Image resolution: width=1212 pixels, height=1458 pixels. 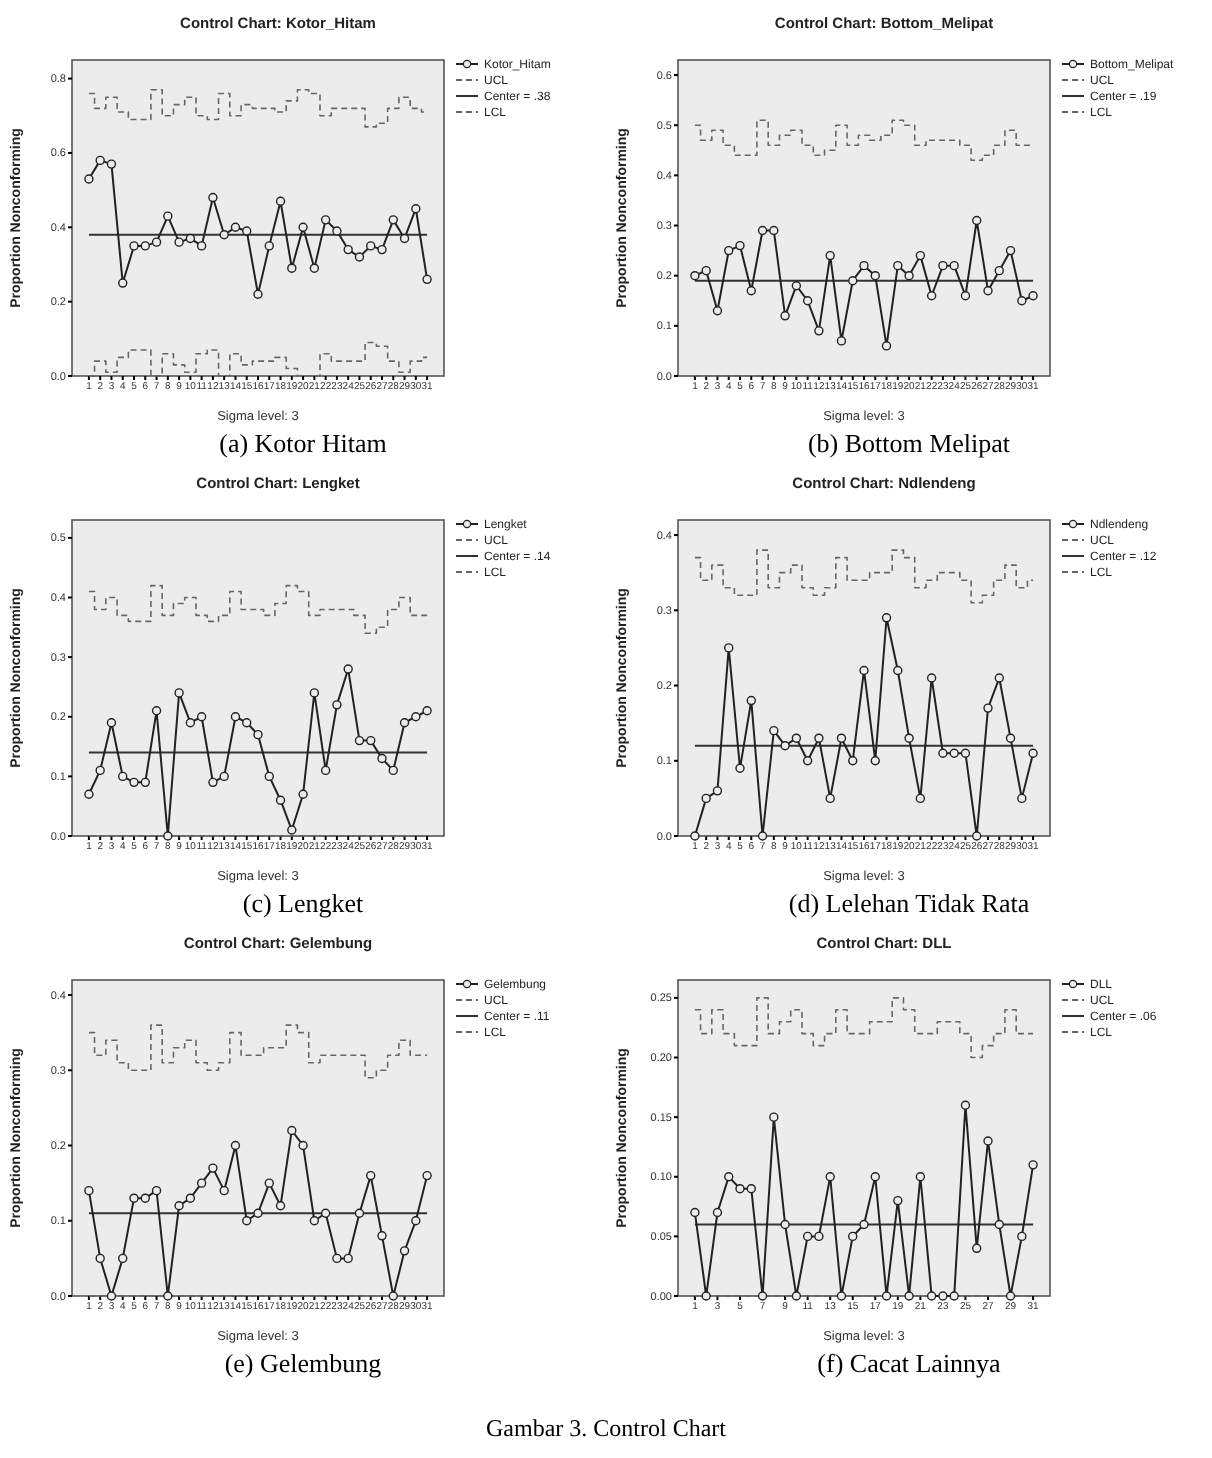 What do you see at coordinates (303, 1363) in the screenshot?
I see `text: (e) Gelembung` at bounding box center [303, 1363].